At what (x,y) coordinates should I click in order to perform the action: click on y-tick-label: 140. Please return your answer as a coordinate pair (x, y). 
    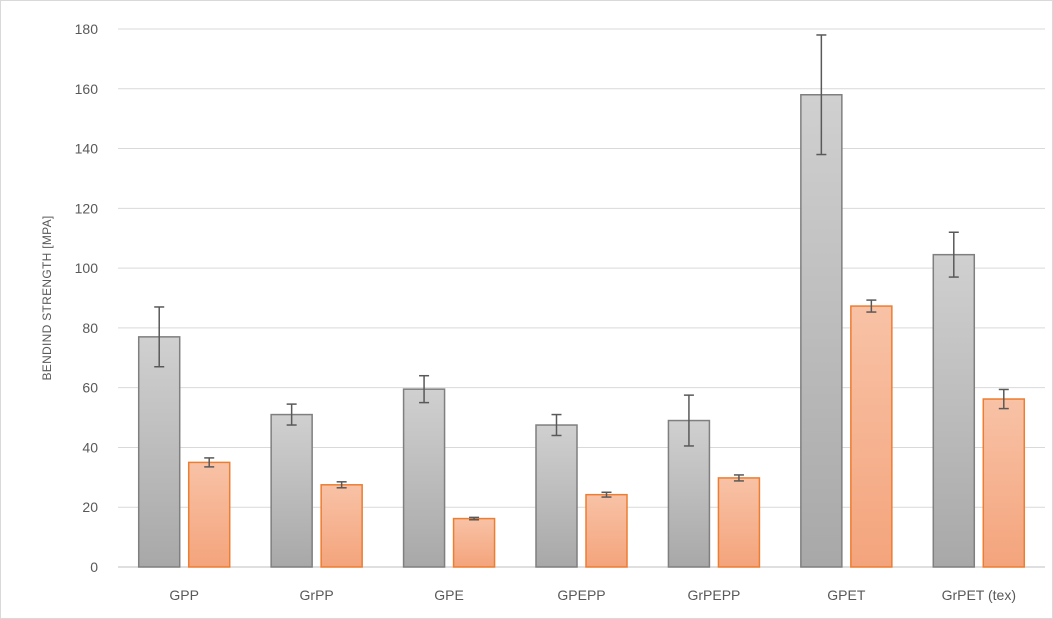
    Looking at the image, I should click on (87, 149).